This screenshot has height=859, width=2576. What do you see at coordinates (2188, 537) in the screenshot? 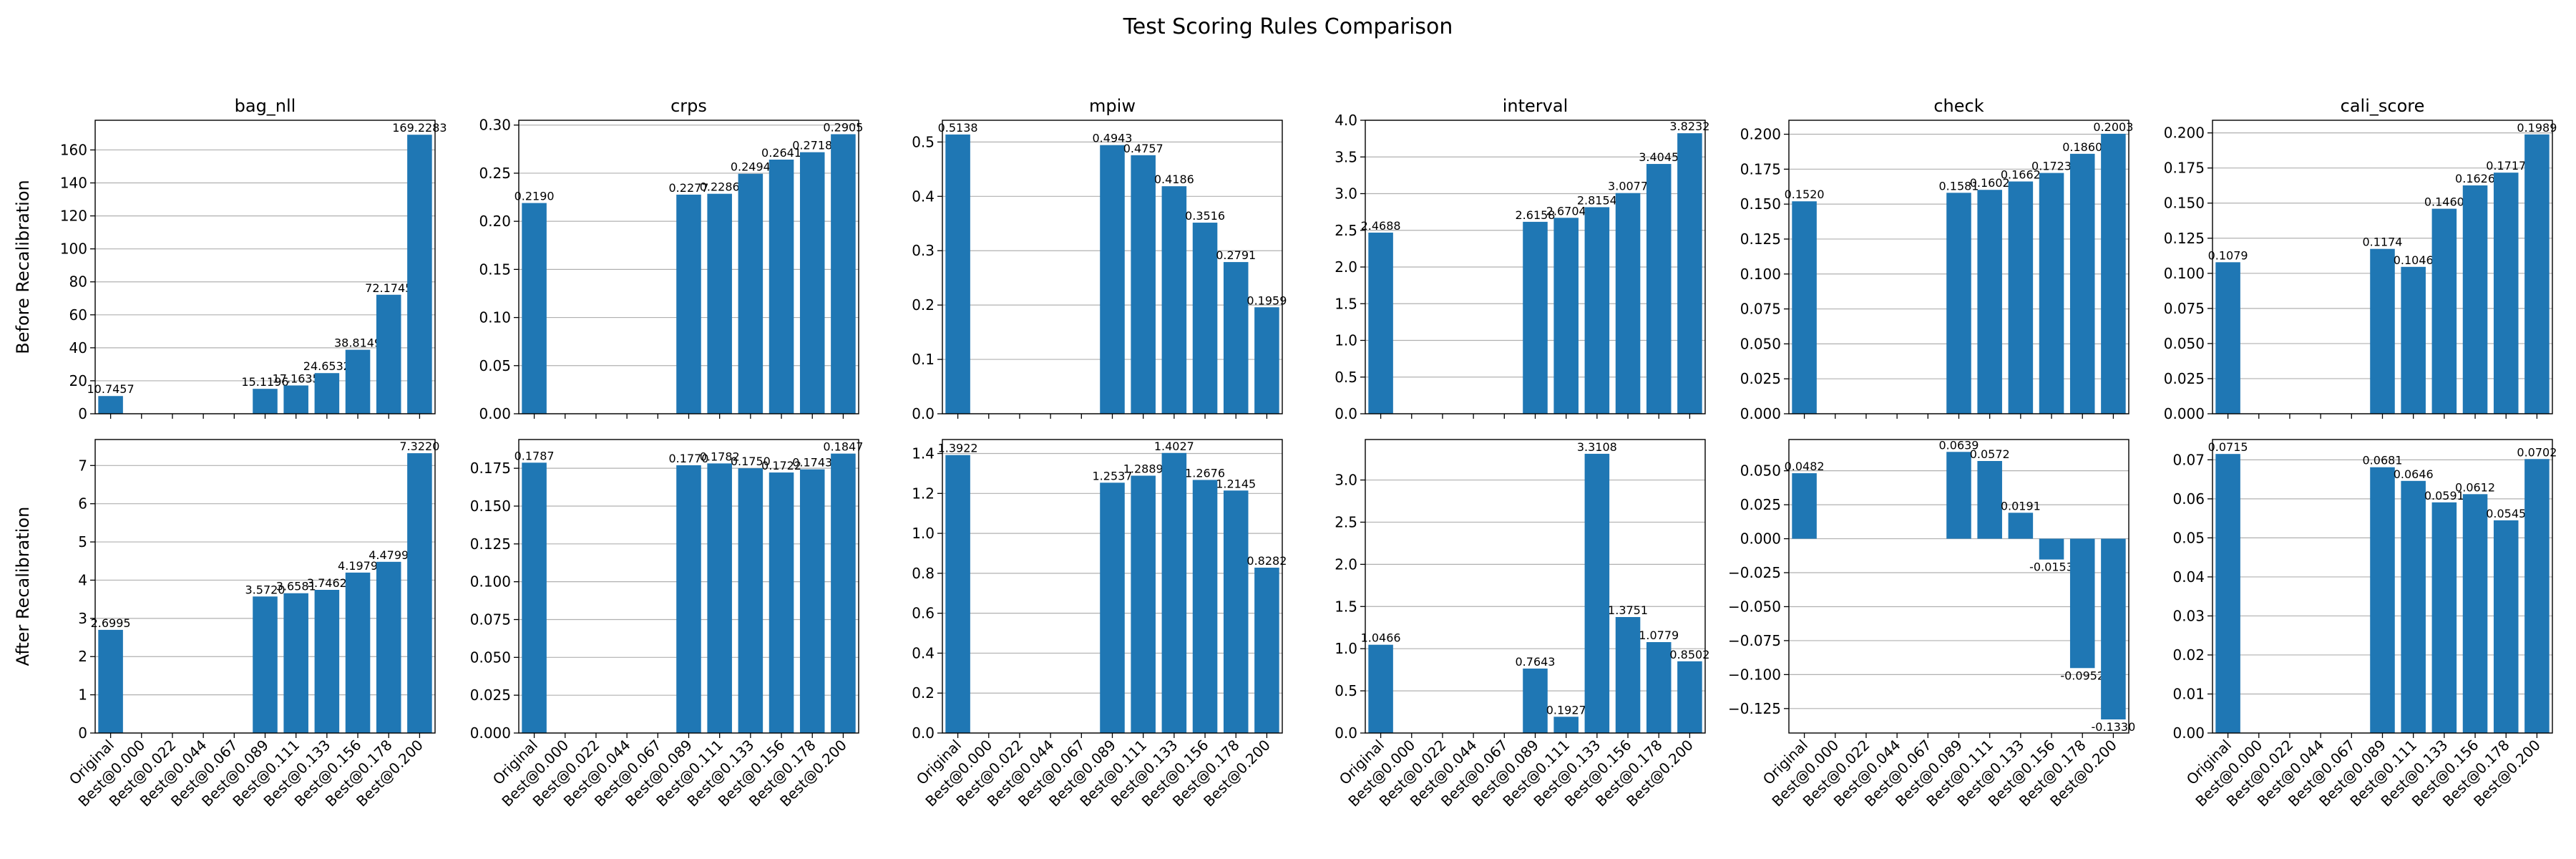
I see `y-tick-label: 0.05` at bounding box center [2188, 537].